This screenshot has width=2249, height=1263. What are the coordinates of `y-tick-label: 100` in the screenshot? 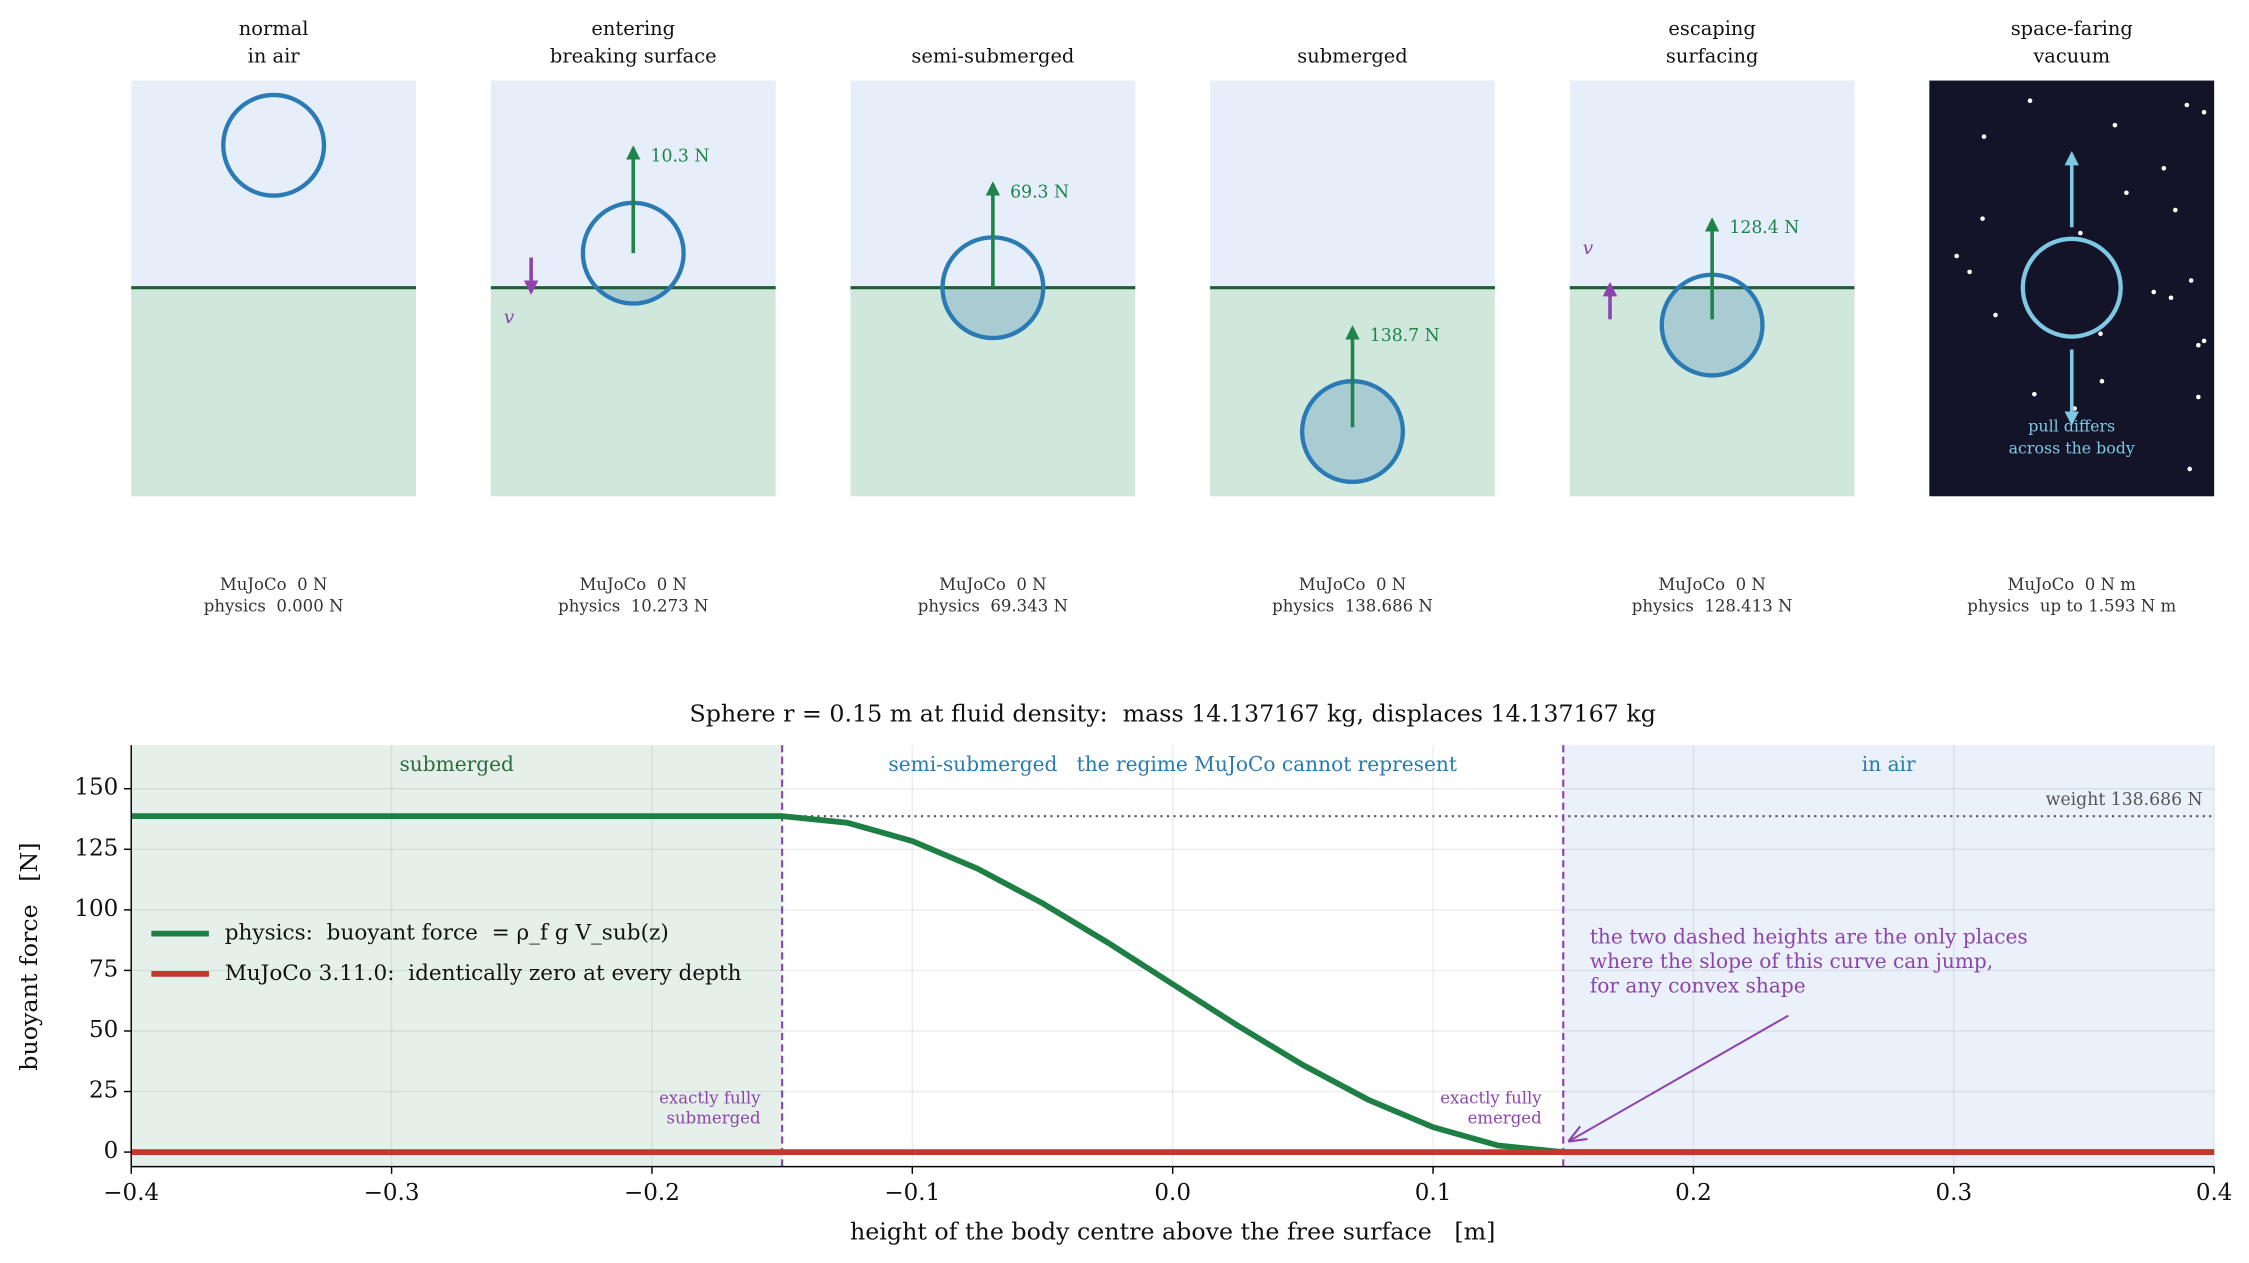 It's located at (96, 909).